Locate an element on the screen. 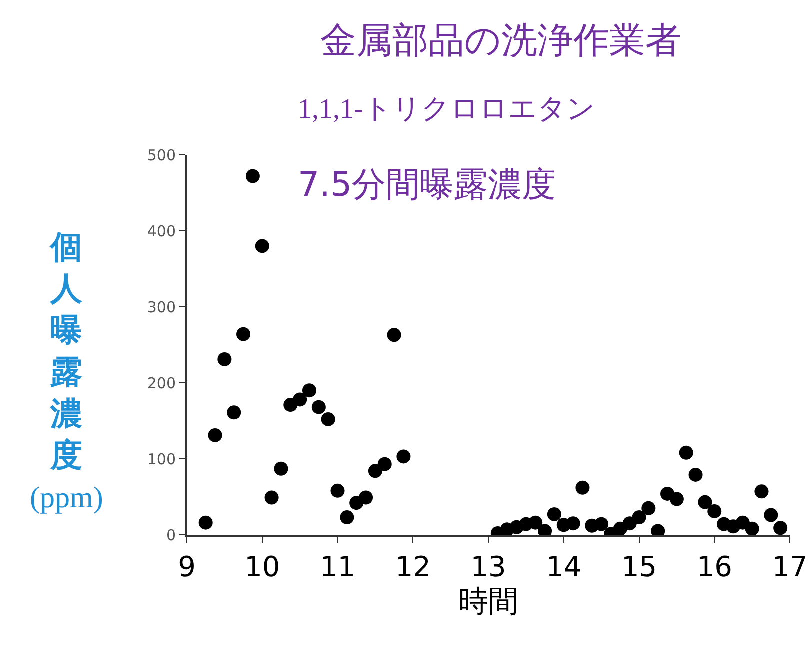 This screenshot has height=668, width=808. x-axis-title: 時間 is located at coordinates (488, 602).